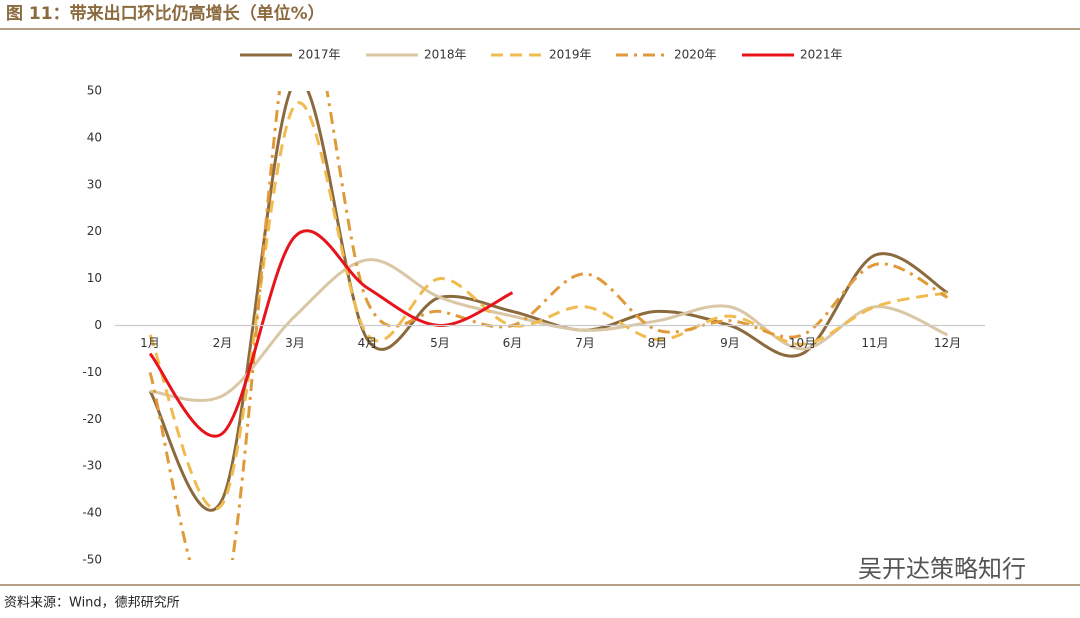  Describe the element at coordinates (570, 55) in the screenshot. I see `legend-label: 2019年` at that location.